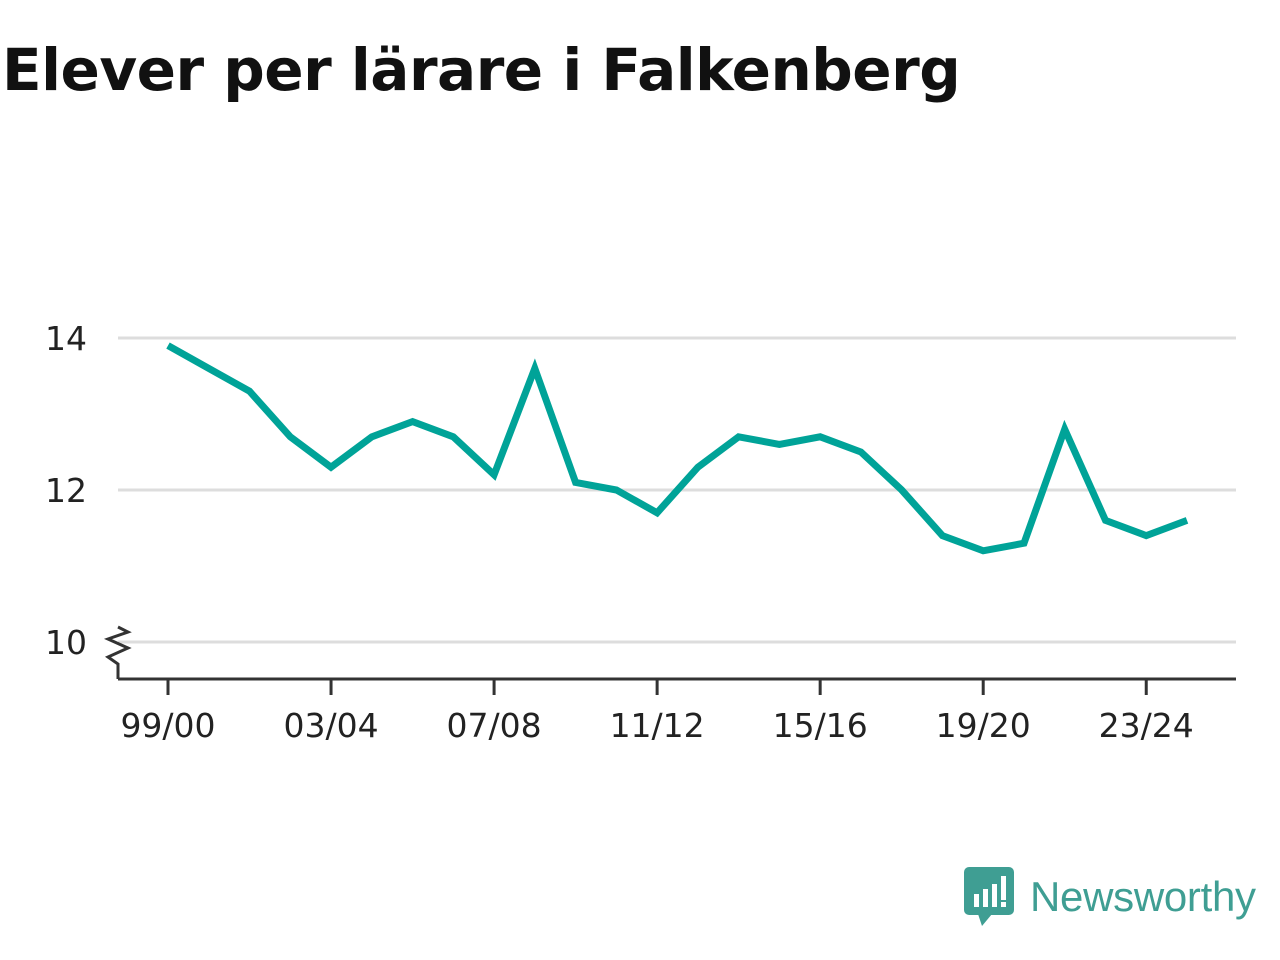 The image size is (1280, 960). What do you see at coordinates (1146, 725) in the screenshot?
I see `x-tick-label: 23/24` at bounding box center [1146, 725].